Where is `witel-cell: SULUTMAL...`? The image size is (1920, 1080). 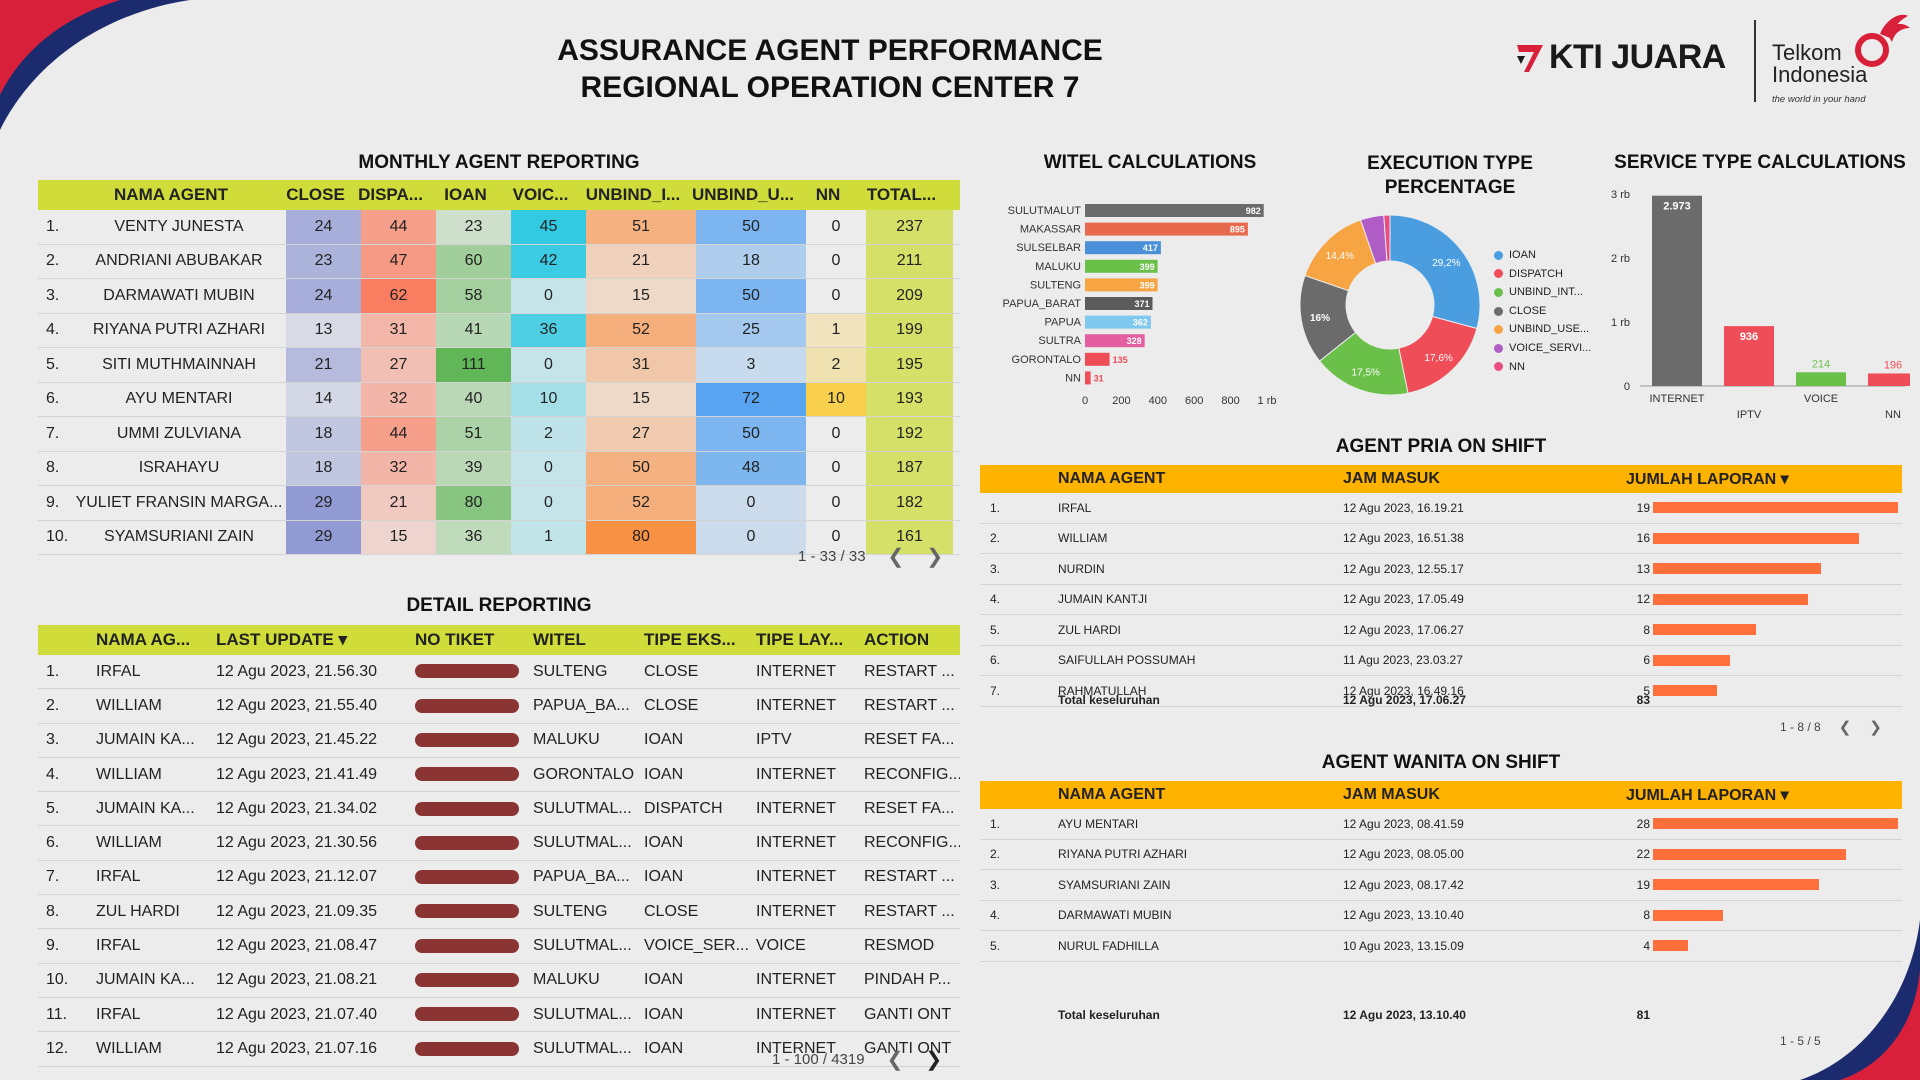 witel-cell: SULUTMAL... is located at coordinates (582, 1048).